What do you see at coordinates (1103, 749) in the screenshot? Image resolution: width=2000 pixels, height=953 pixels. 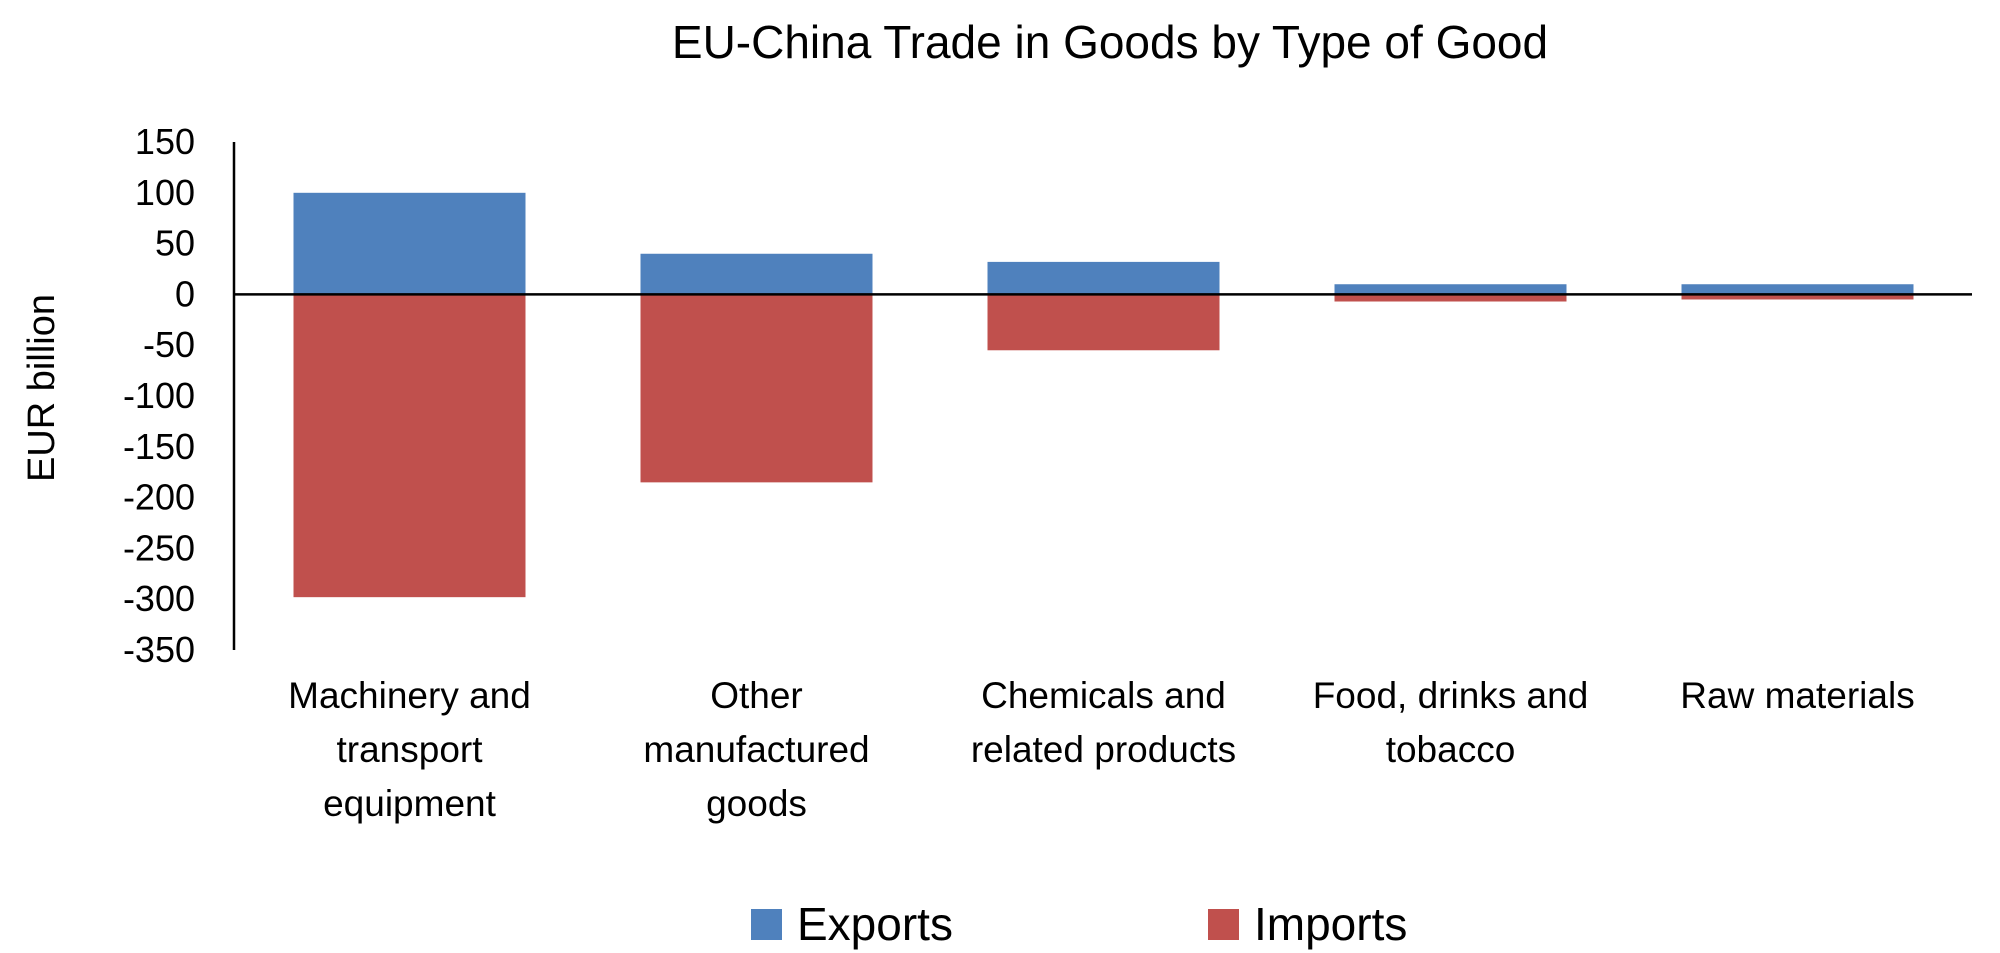 I see `x-category-label: related products` at bounding box center [1103, 749].